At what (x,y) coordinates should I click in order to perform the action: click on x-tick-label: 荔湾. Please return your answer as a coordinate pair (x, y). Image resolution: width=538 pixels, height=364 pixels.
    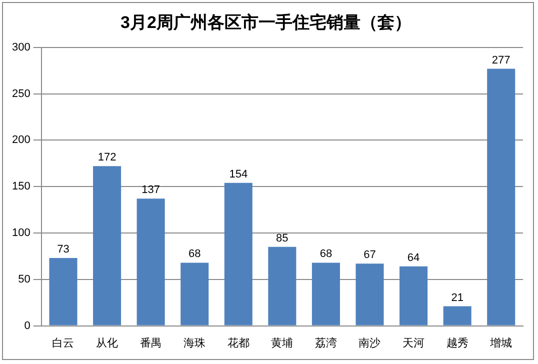
    Looking at the image, I should click on (325, 343).